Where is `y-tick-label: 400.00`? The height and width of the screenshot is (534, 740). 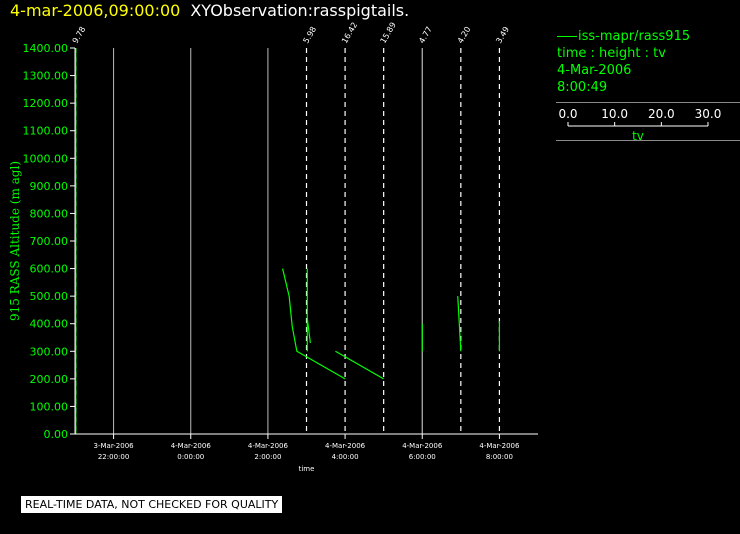 y-tick-label: 400.00 is located at coordinates (49, 324).